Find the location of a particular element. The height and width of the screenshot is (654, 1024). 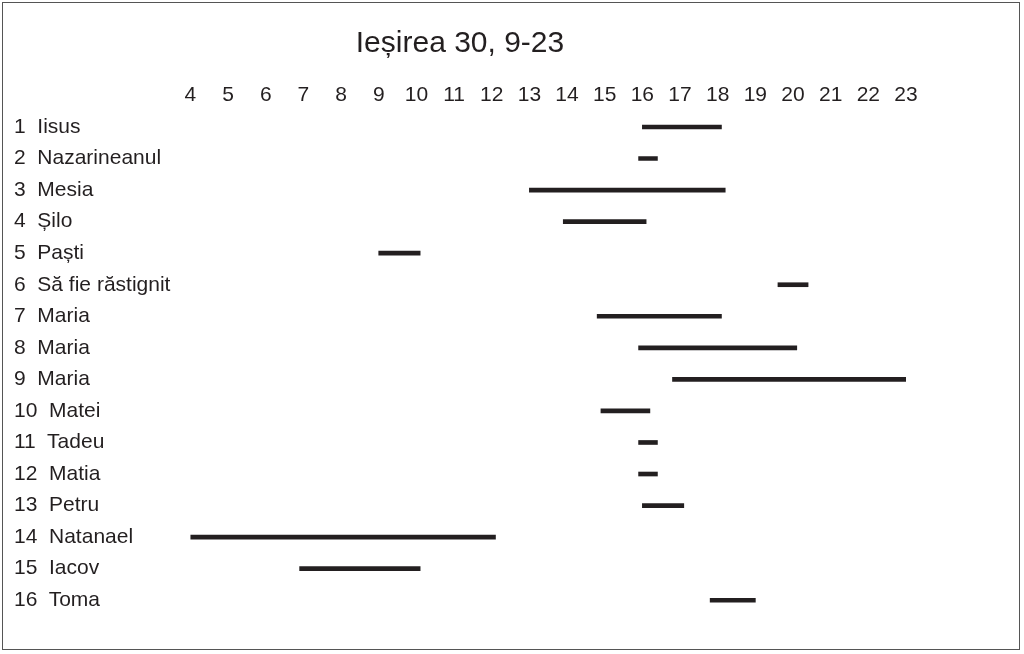

y-tick-label: 12 Matia is located at coordinates (57, 472).